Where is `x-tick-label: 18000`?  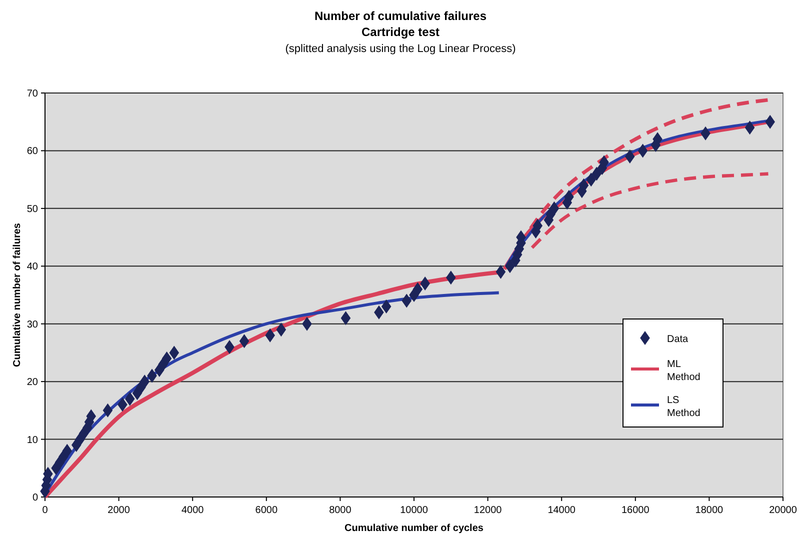 x-tick-label: 18000 is located at coordinates (709, 510).